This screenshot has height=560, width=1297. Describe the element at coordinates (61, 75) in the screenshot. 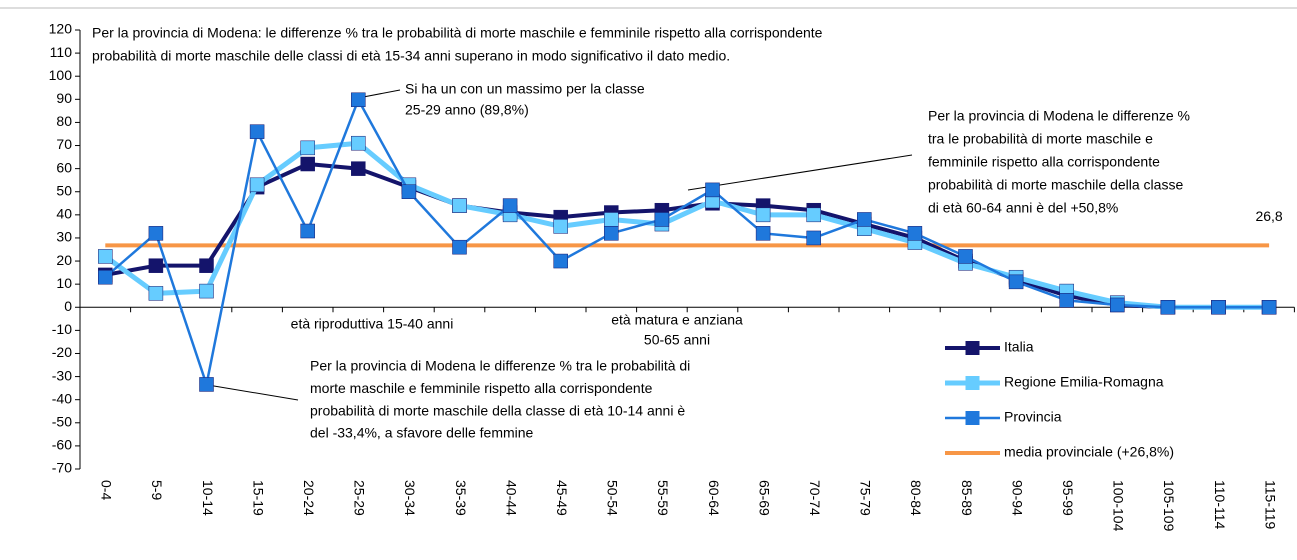

I see `y-tick-label: 100` at that location.